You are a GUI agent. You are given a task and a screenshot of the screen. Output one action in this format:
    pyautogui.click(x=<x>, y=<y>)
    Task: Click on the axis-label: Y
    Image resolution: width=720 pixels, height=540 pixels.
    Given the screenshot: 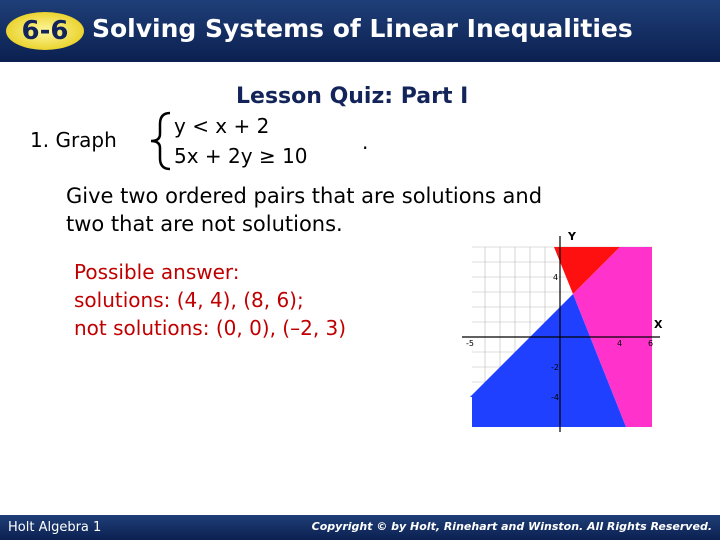 What is the action you would take?
    pyautogui.click(x=572, y=236)
    